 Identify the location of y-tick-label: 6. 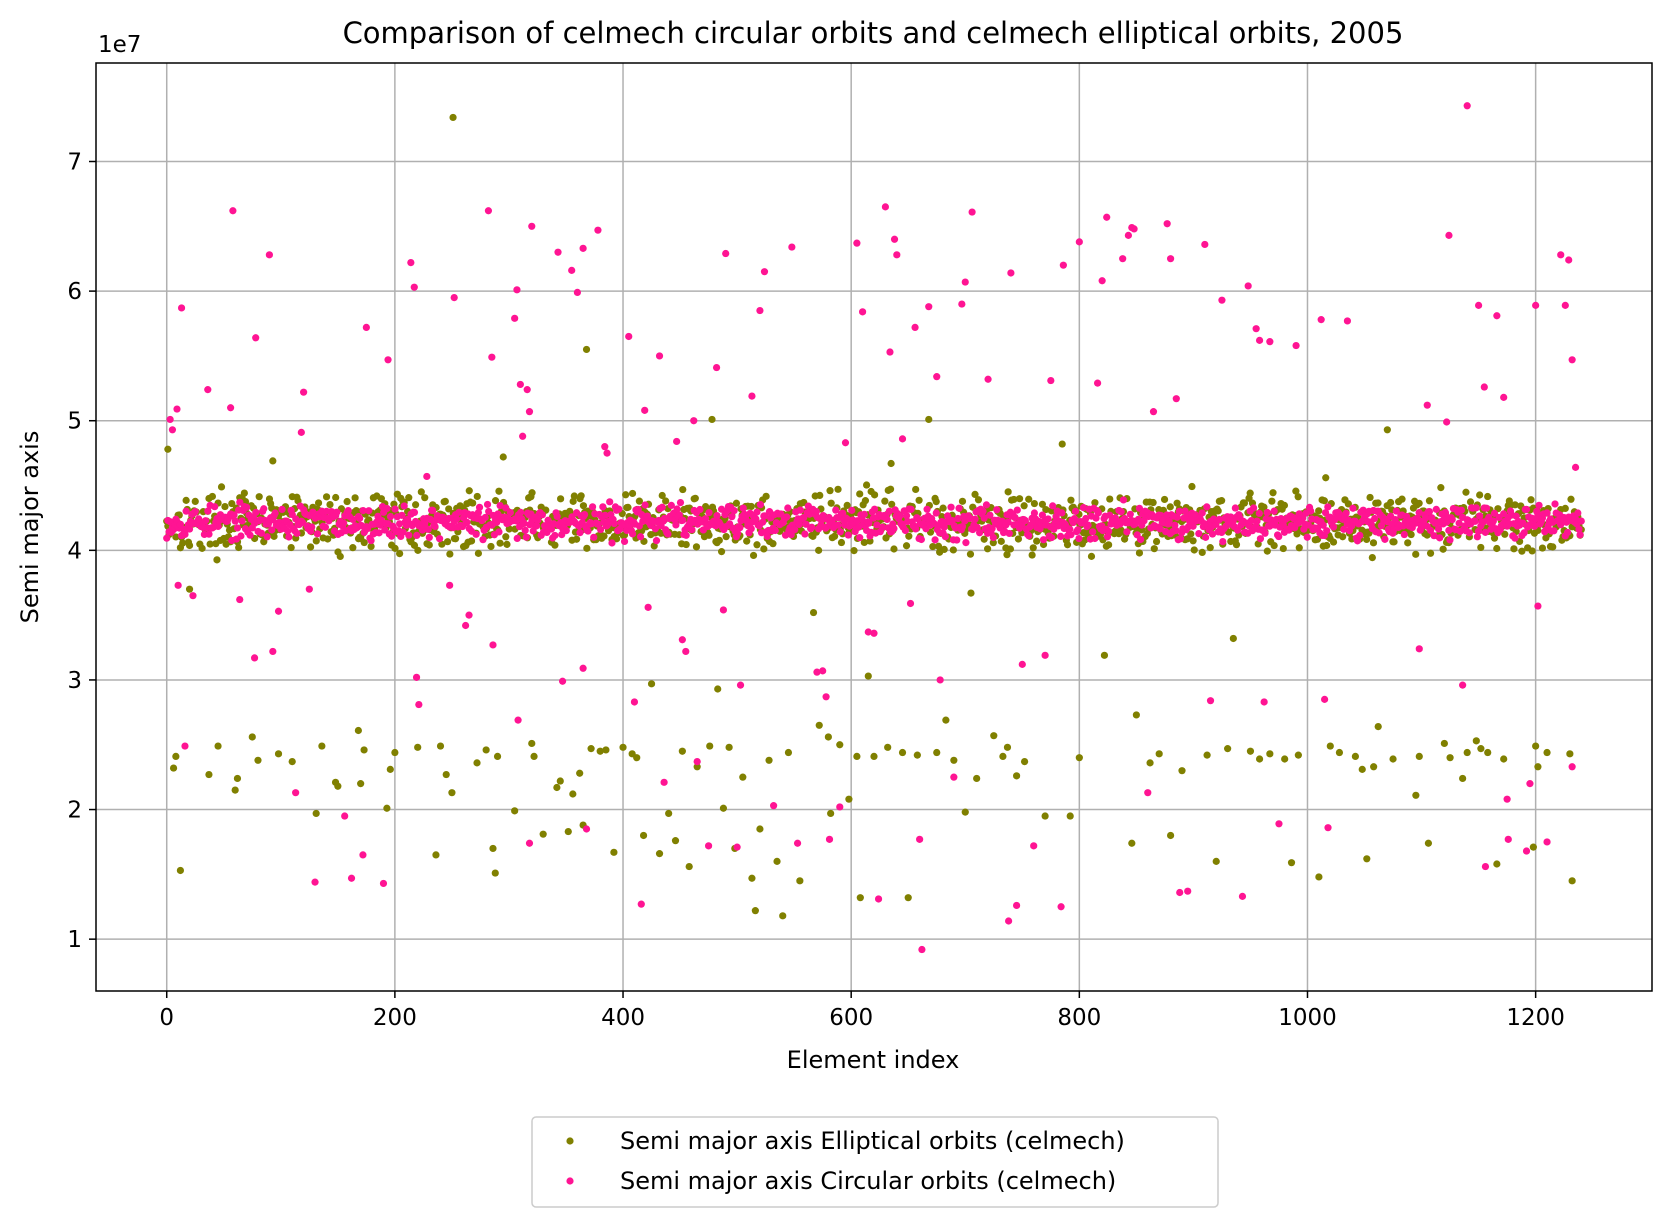
(74, 292).